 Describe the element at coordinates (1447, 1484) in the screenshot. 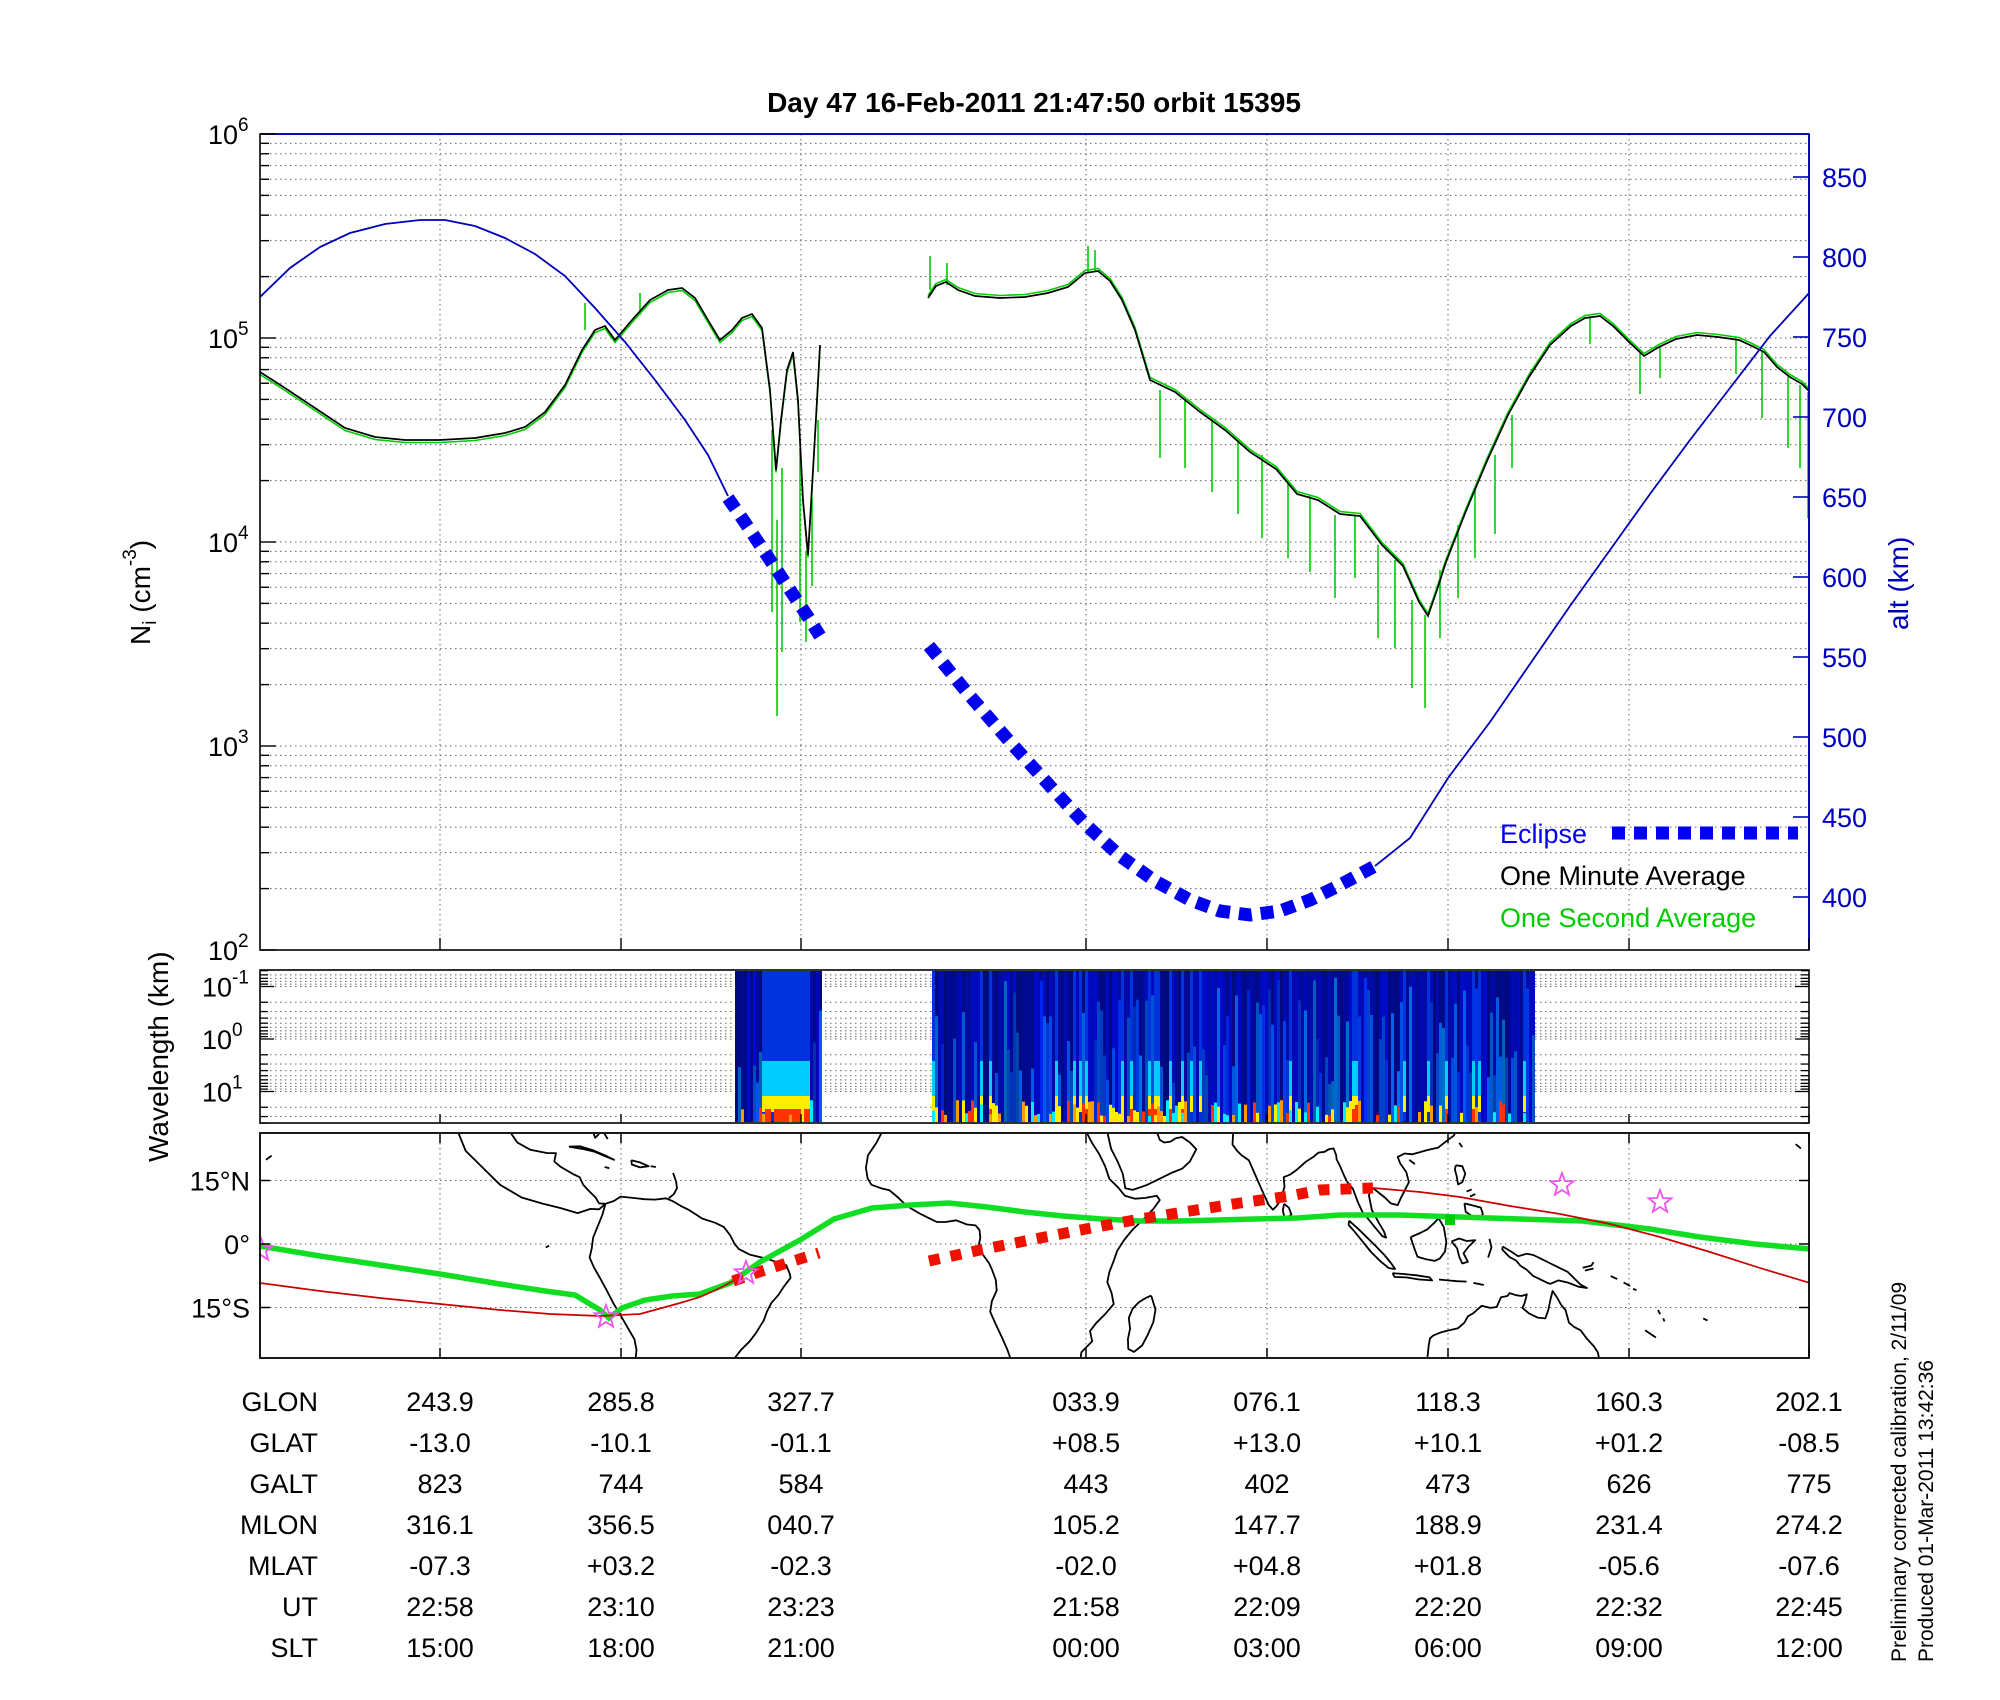

I see `table-cell-value: 473` at that location.